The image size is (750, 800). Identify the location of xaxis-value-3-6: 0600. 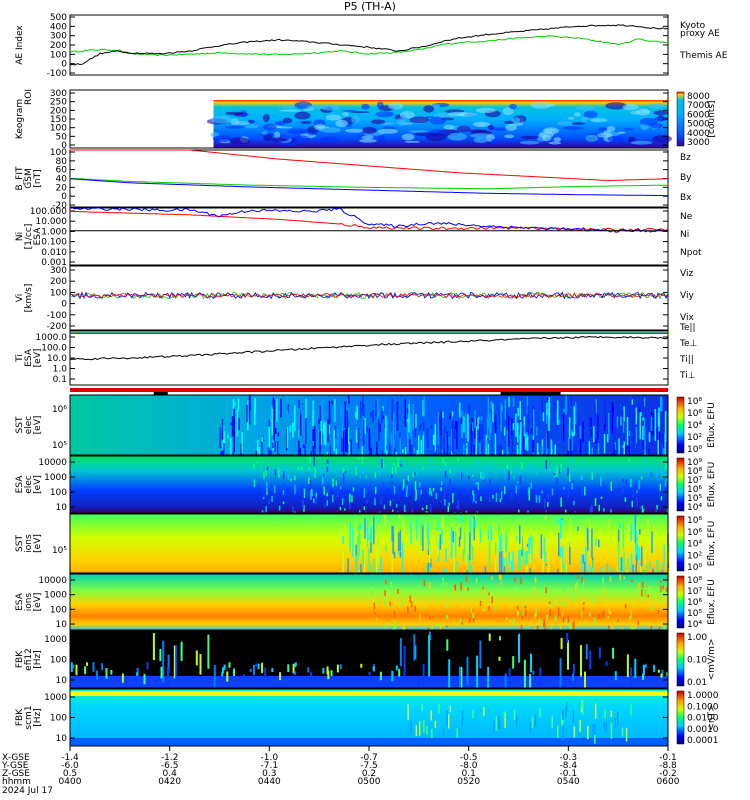
(668, 782).